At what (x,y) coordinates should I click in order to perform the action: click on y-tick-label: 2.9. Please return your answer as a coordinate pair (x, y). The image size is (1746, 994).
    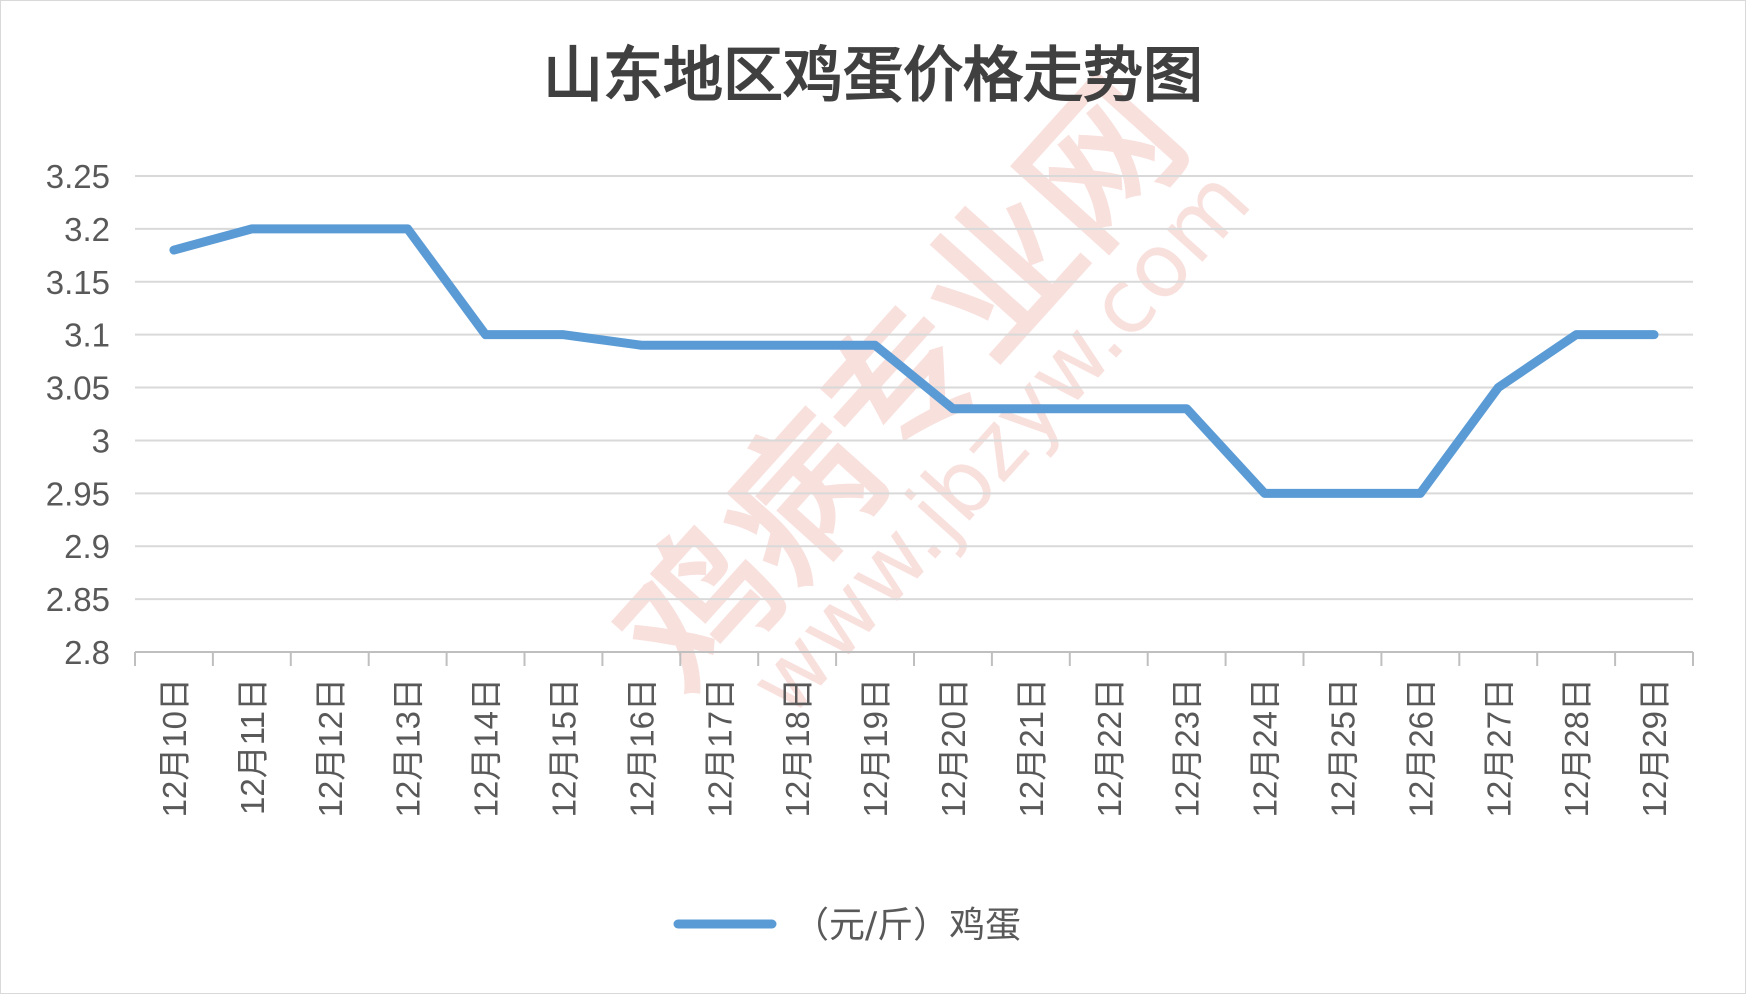
    Looking at the image, I should click on (87, 546).